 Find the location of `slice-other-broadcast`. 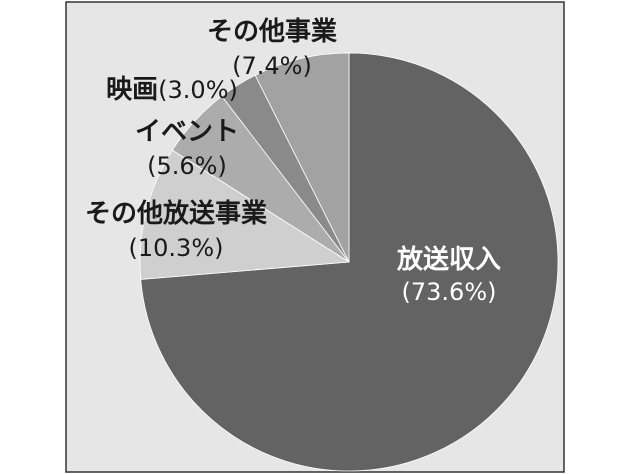

slice-other-broadcast is located at coordinates (245, 214).